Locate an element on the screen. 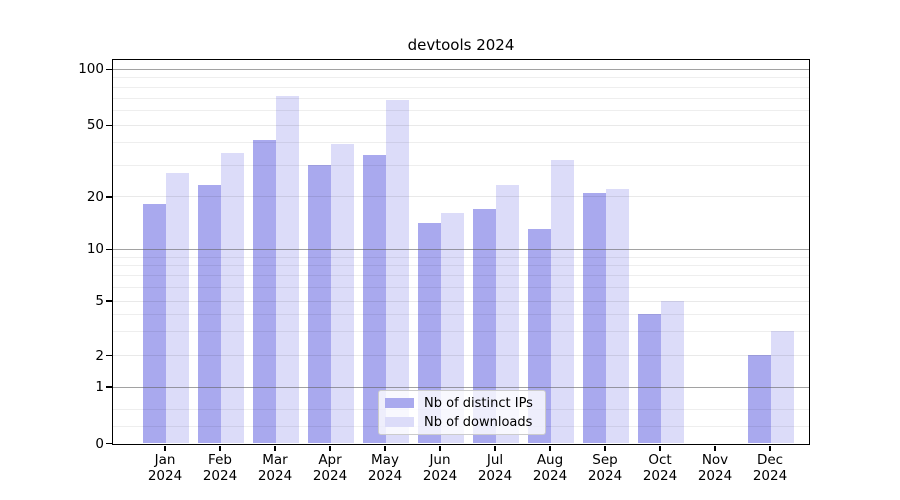 The height and width of the screenshot is (500, 900). x-tick-label-dec: Dec 2024 is located at coordinates (770, 468).